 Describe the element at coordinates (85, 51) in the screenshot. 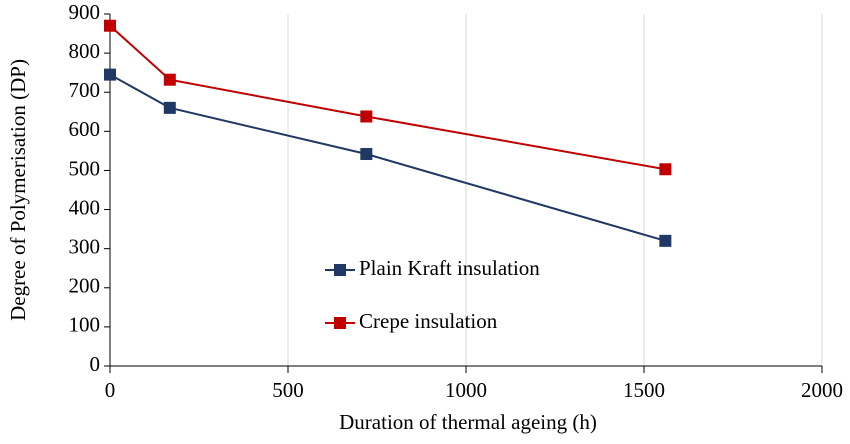

I see `y-tick-label: 800` at that location.